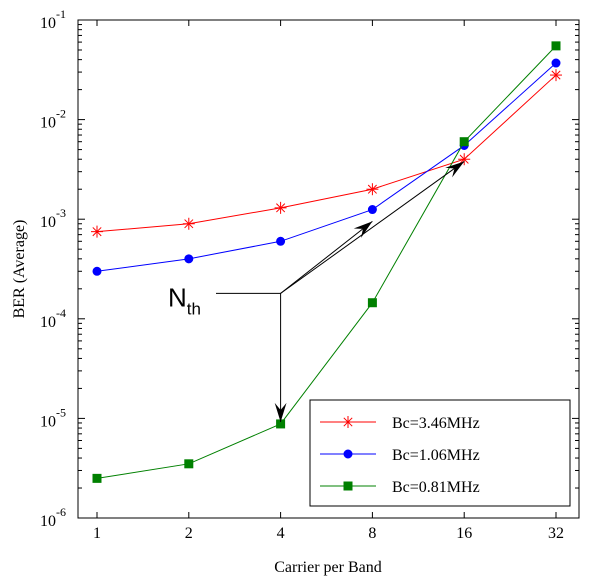 This screenshot has width=591, height=581. Describe the element at coordinates (328, 567) in the screenshot. I see `x-axis-label: Carrier per Band` at that location.